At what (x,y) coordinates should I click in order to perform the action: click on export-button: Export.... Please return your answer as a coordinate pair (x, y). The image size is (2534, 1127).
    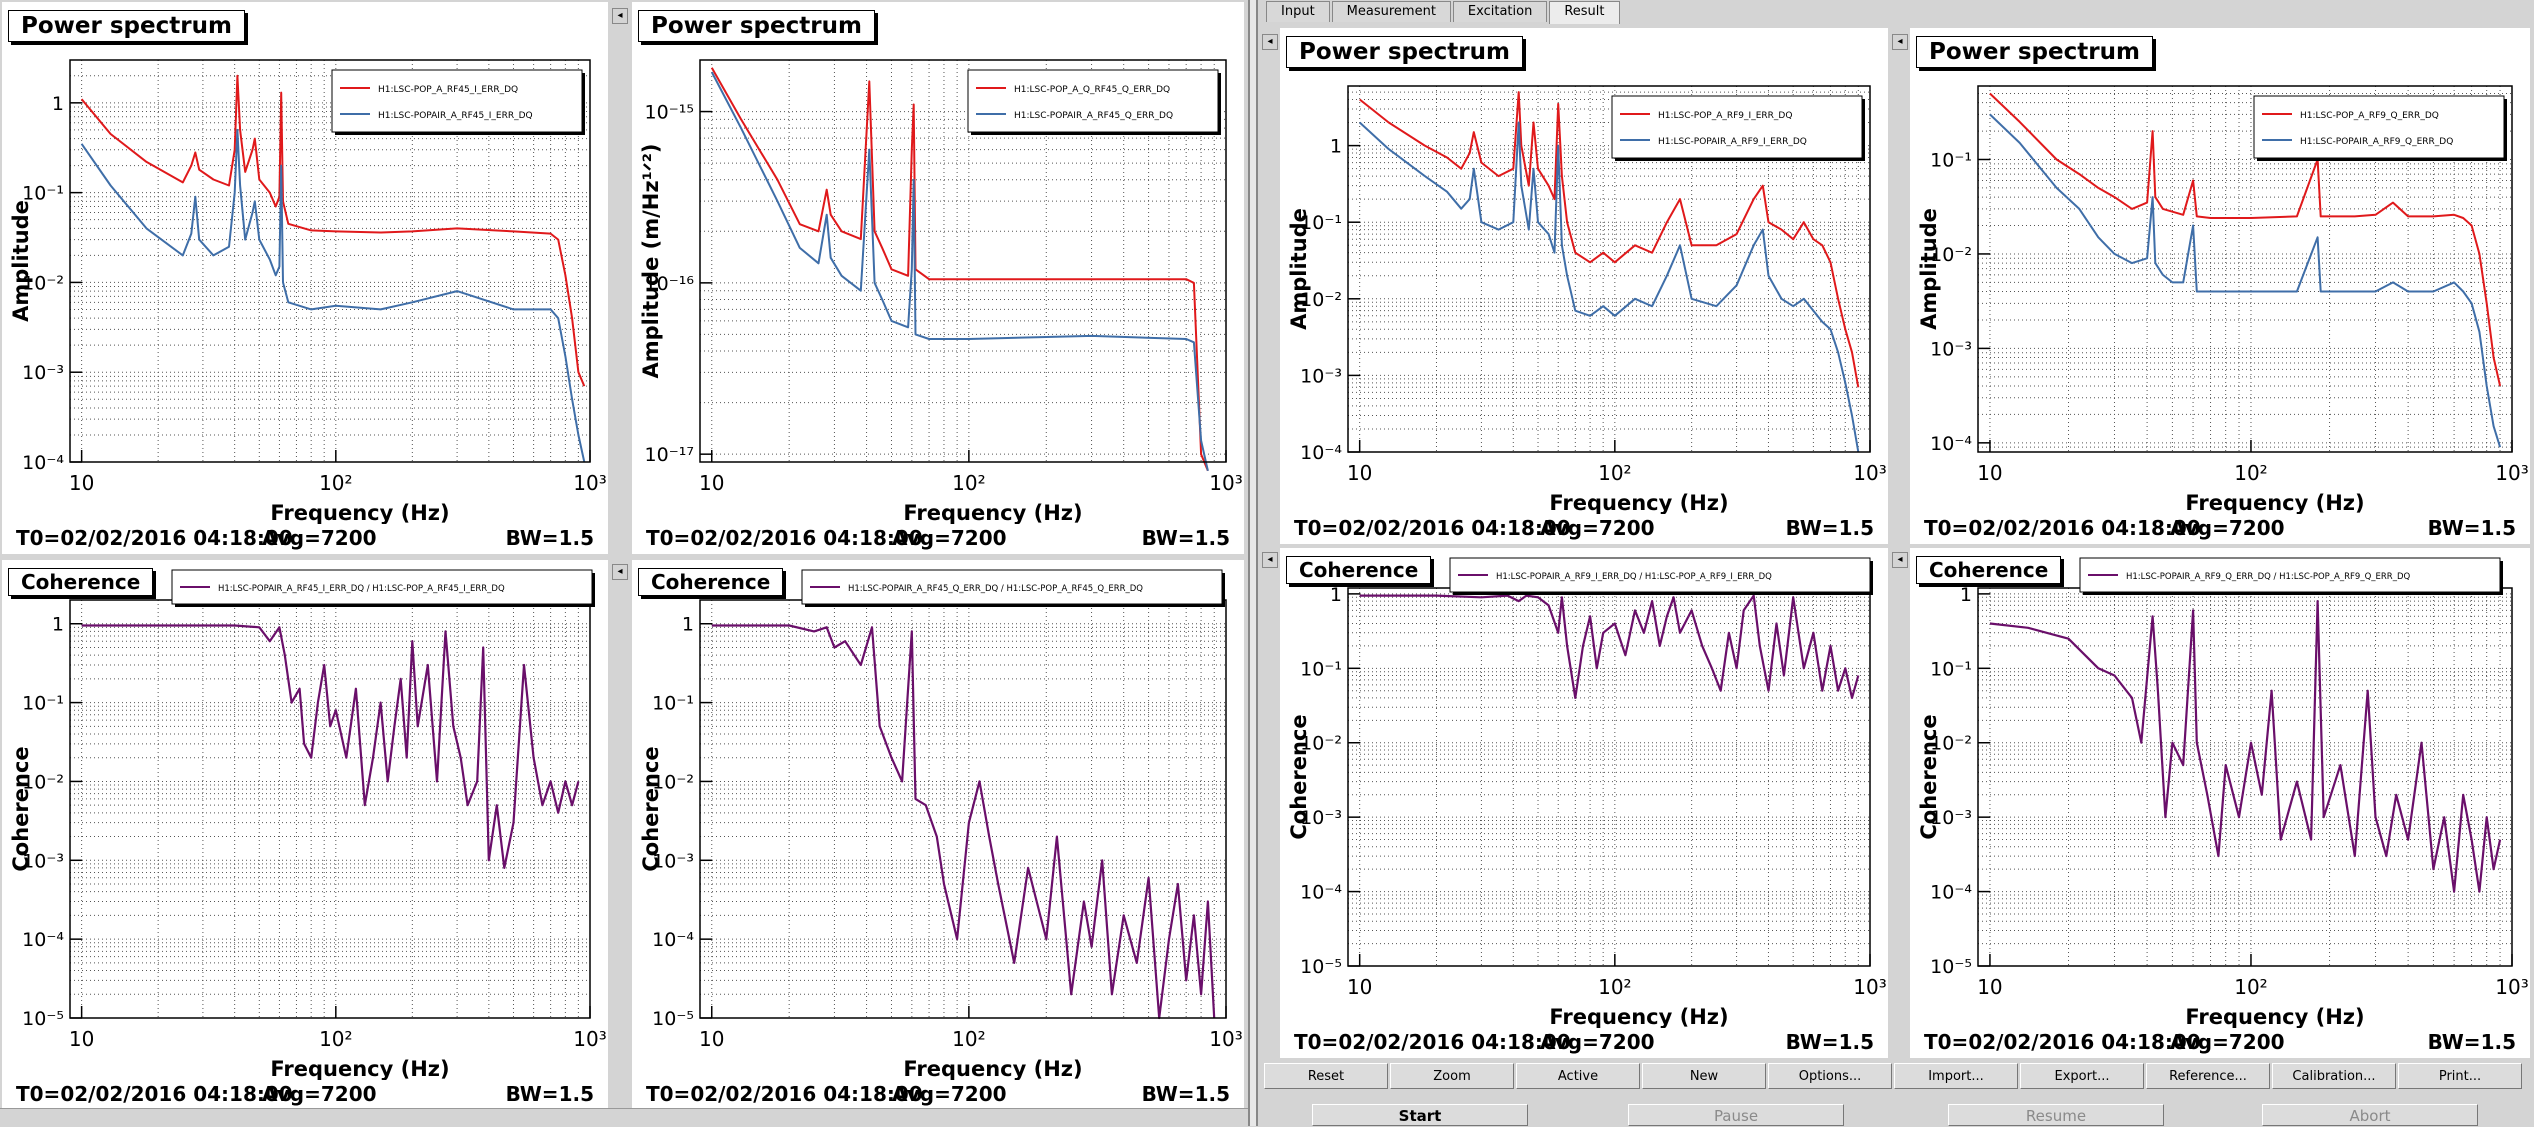
    Looking at the image, I should click on (2082, 1076).